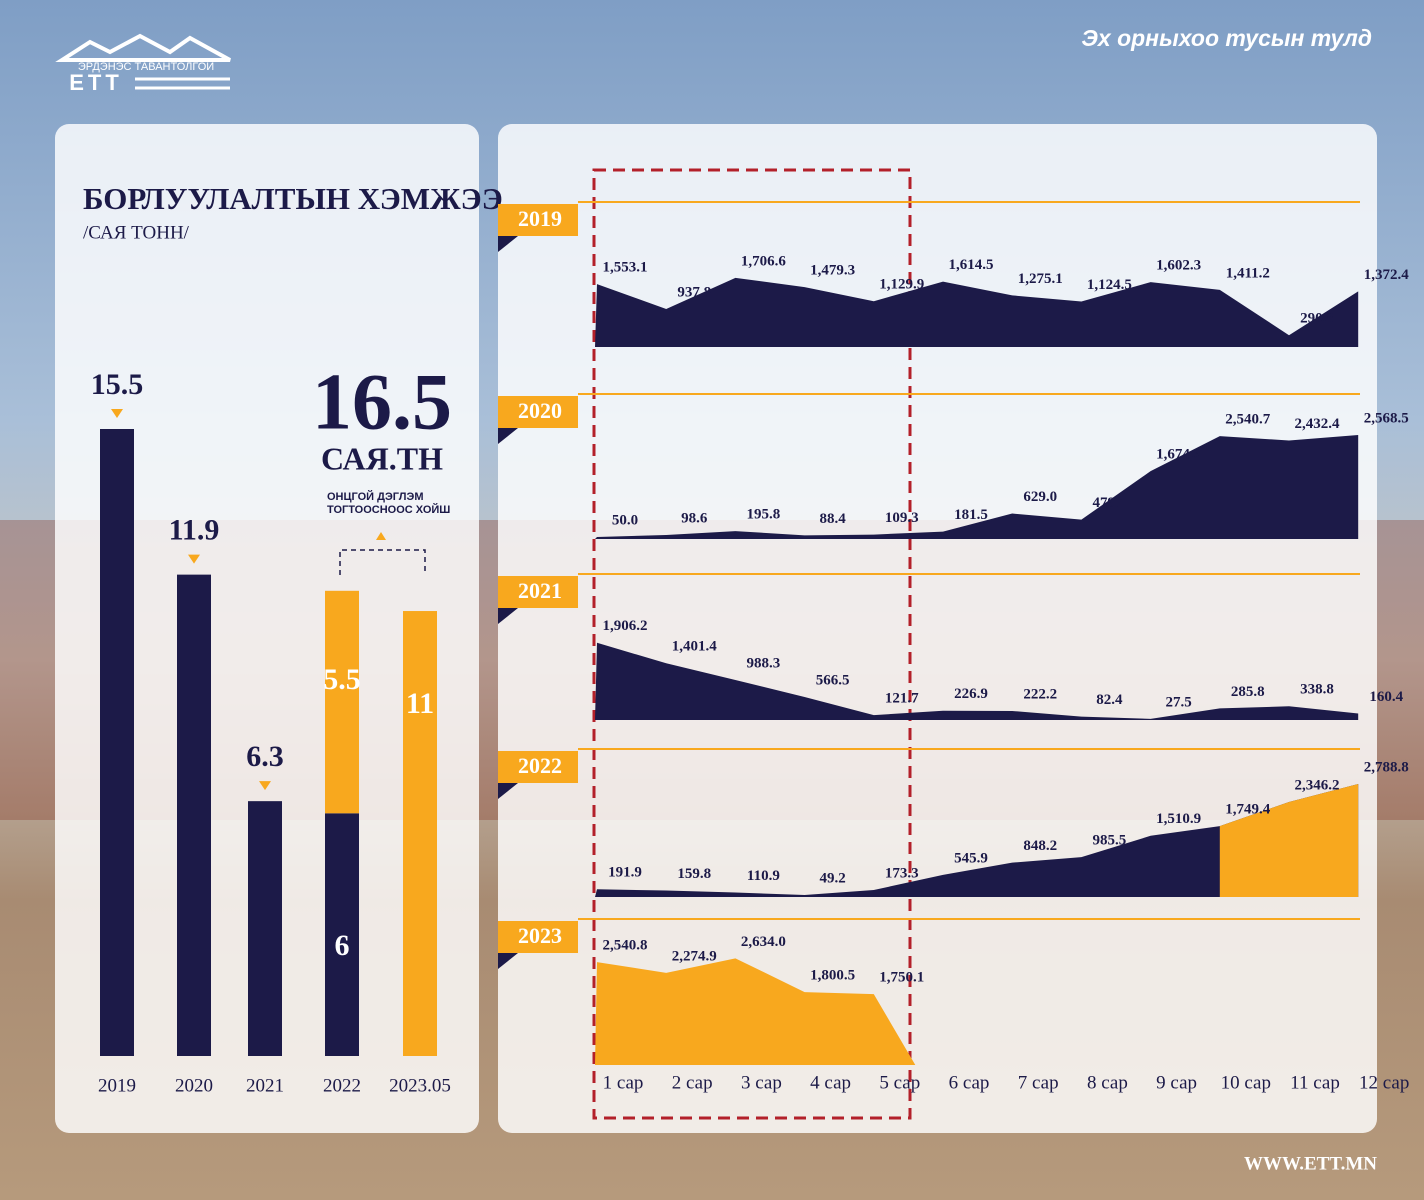  I want to click on value-label: 1,706.6, so click(764, 261).